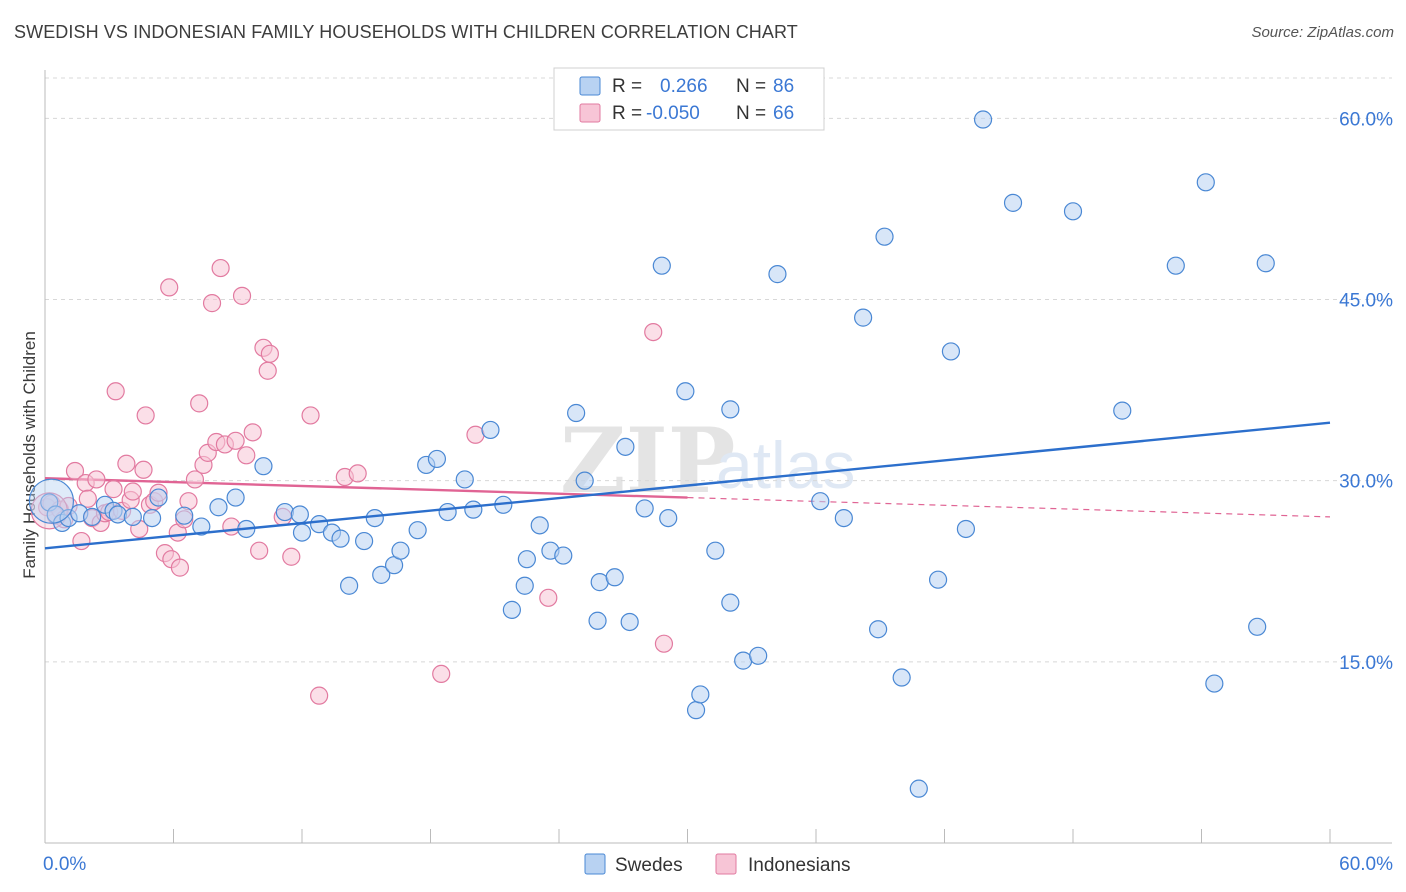 This screenshot has height=892, width=1406. I want to click on legend-swatch-indonesians, so click(590, 113).